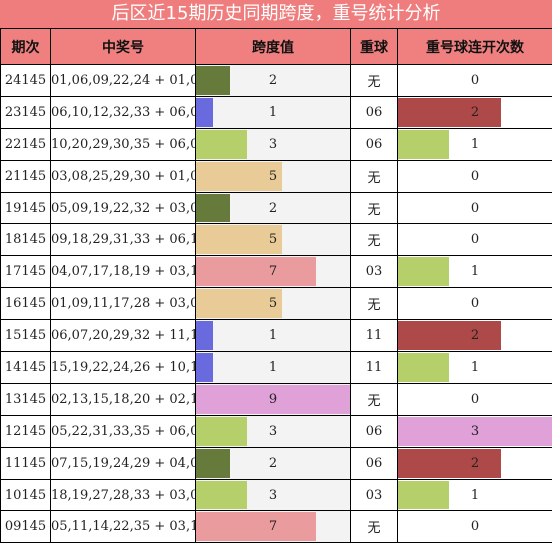 This screenshot has height=559, width=552. Describe the element at coordinates (273, 46) in the screenshot. I see `header-span: 跨度值` at that location.